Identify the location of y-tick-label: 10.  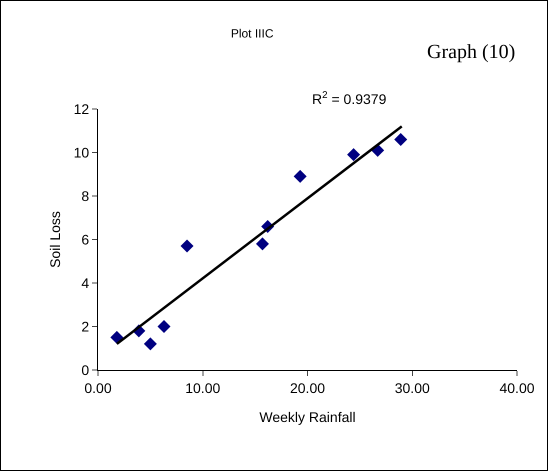
(82, 152).